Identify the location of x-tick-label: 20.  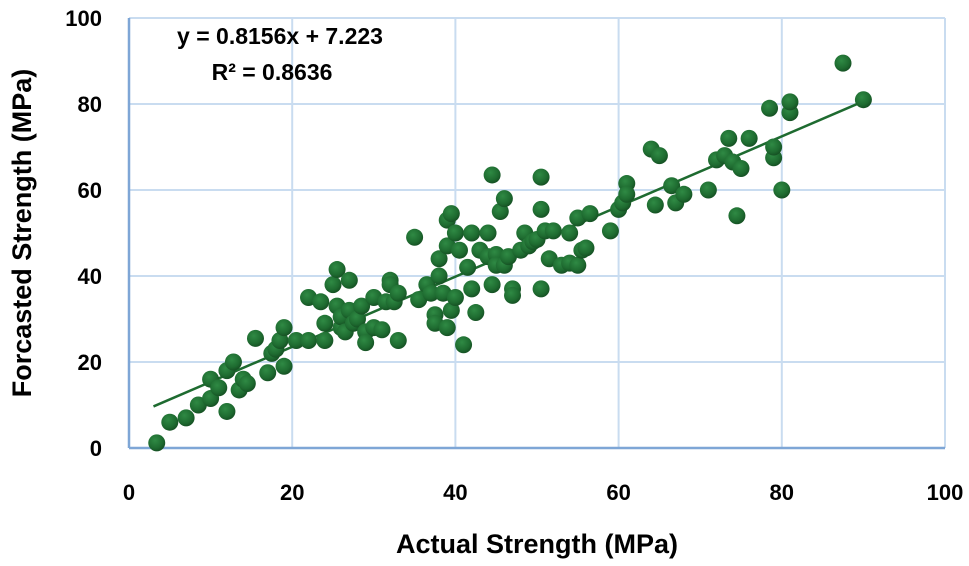
(292, 492).